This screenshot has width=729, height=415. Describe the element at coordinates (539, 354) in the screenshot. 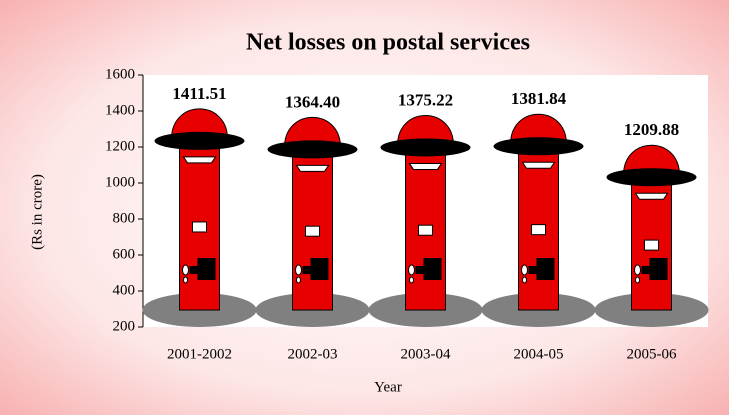

I see `x-tick-label: 2004-05` at that location.